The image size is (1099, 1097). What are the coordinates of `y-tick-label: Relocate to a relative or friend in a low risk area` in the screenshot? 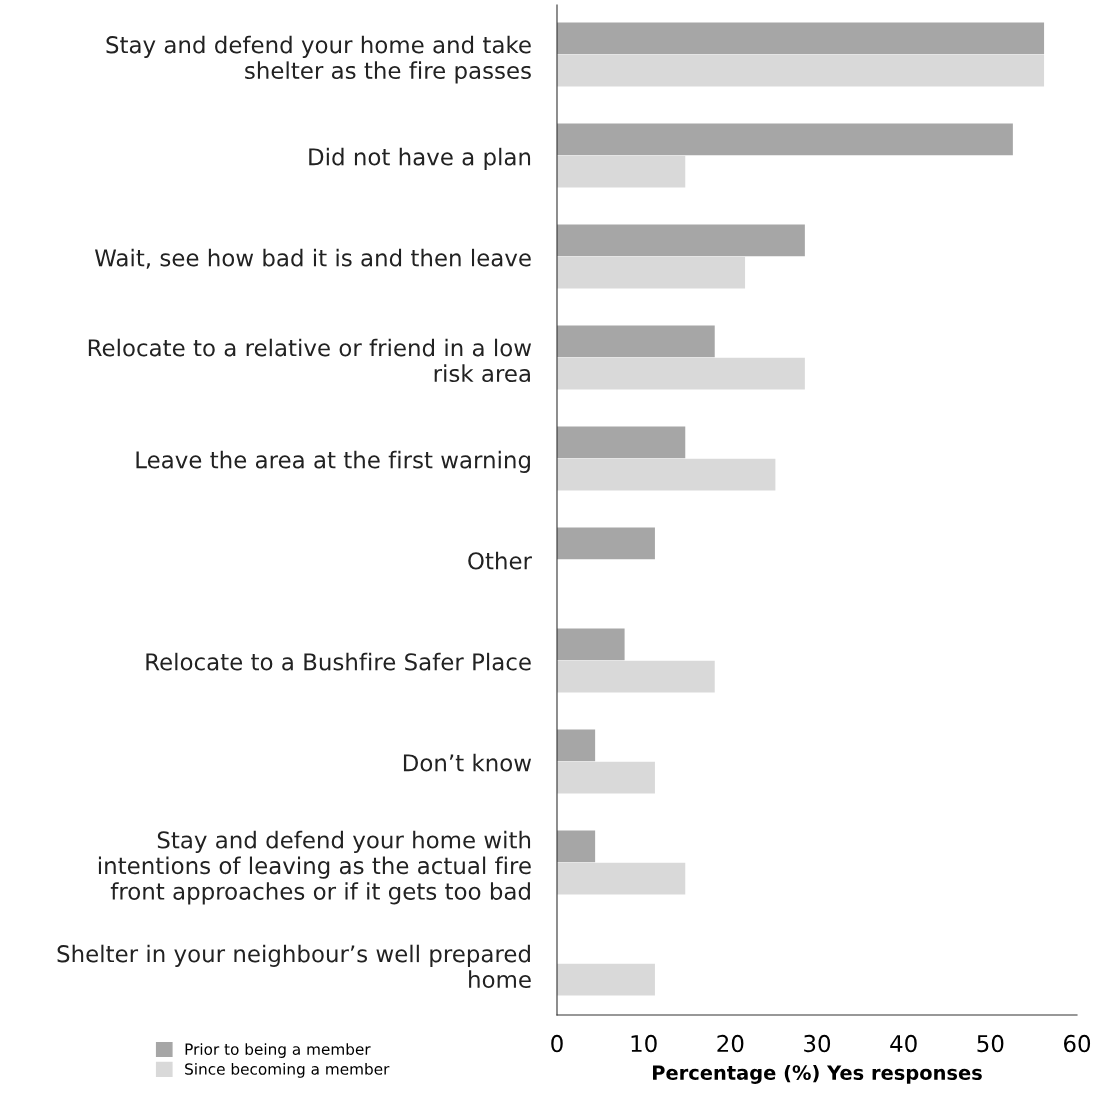 It's located at (310, 360).